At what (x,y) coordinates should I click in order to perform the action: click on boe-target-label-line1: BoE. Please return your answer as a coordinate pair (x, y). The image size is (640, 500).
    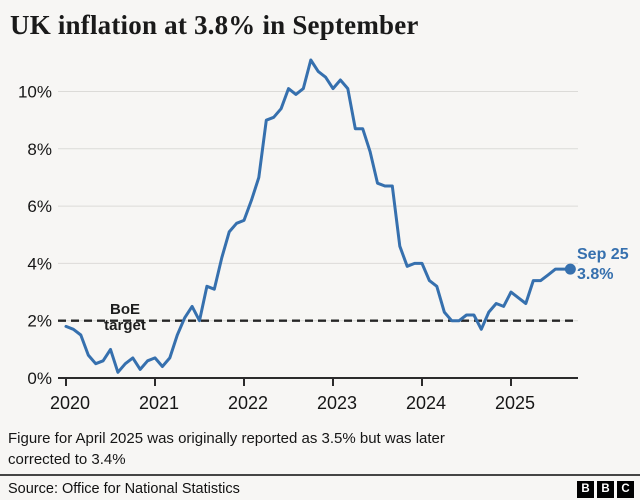
    Looking at the image, I should click on (125, 309).